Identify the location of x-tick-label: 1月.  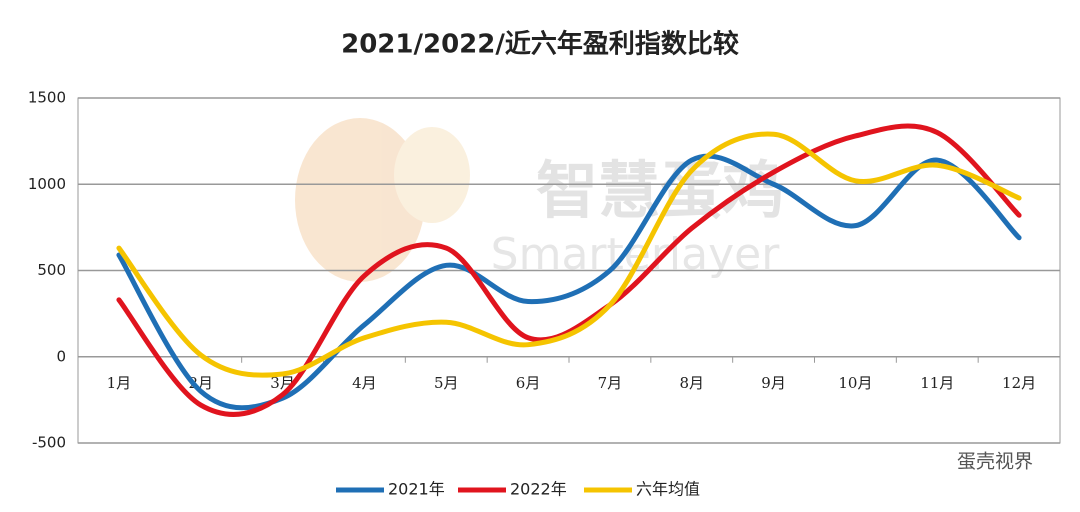
(119, 383).